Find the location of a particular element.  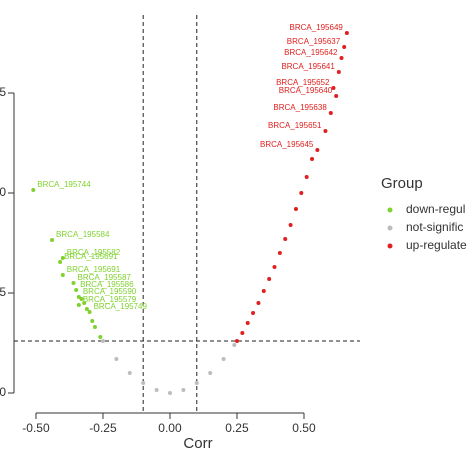

x-tick-label: 0.00 is located at coordinates (170, 428).